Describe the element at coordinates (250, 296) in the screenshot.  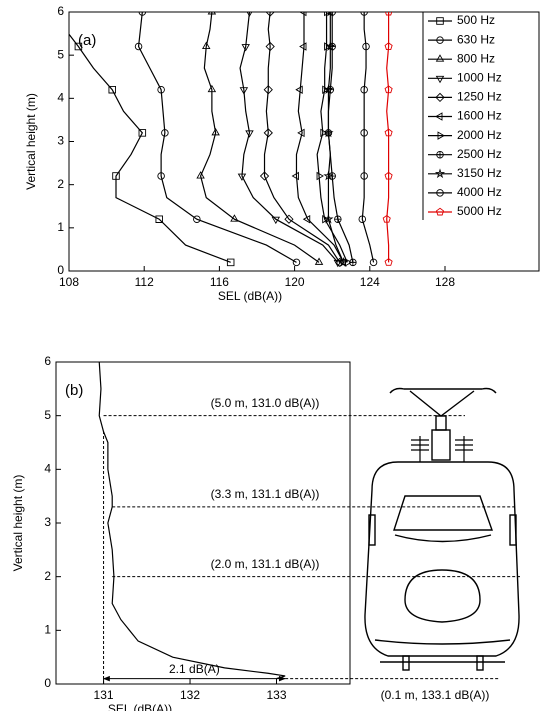
I see `x-axis-label: SEL (dB(A))` at that location.